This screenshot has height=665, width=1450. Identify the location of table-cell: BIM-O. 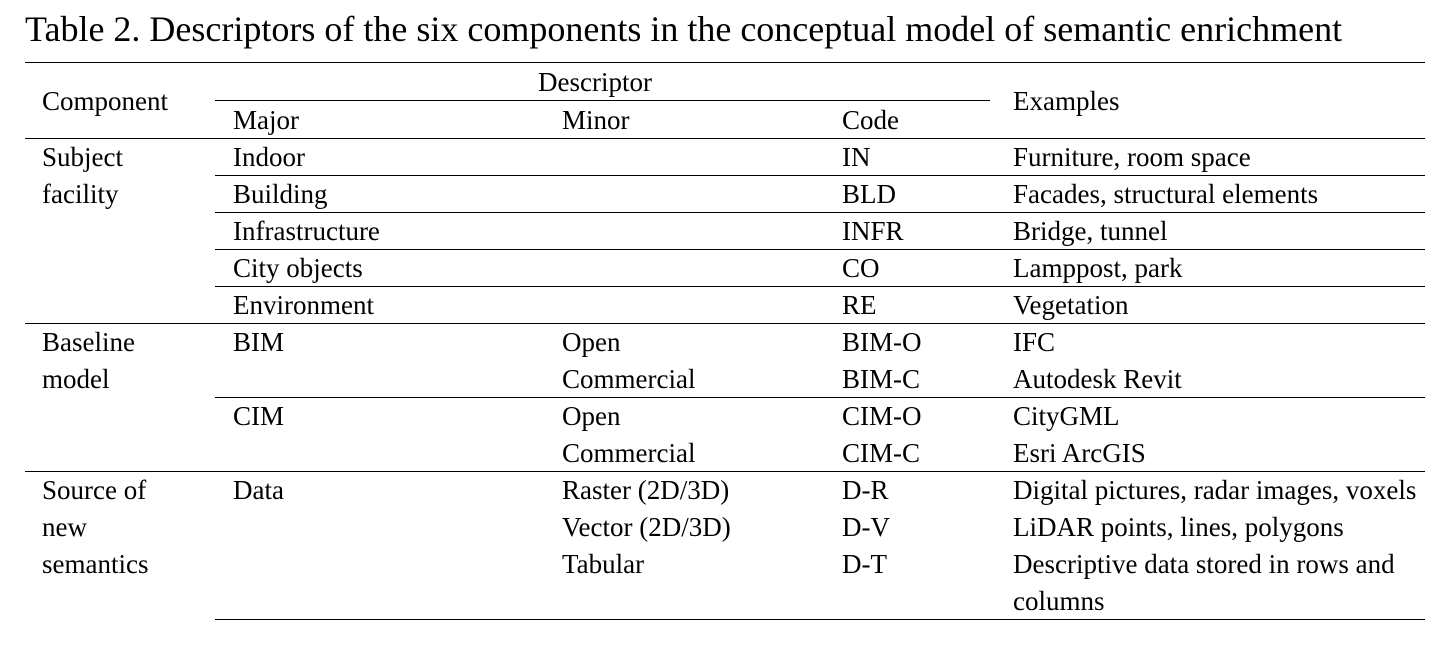
(882, 342).